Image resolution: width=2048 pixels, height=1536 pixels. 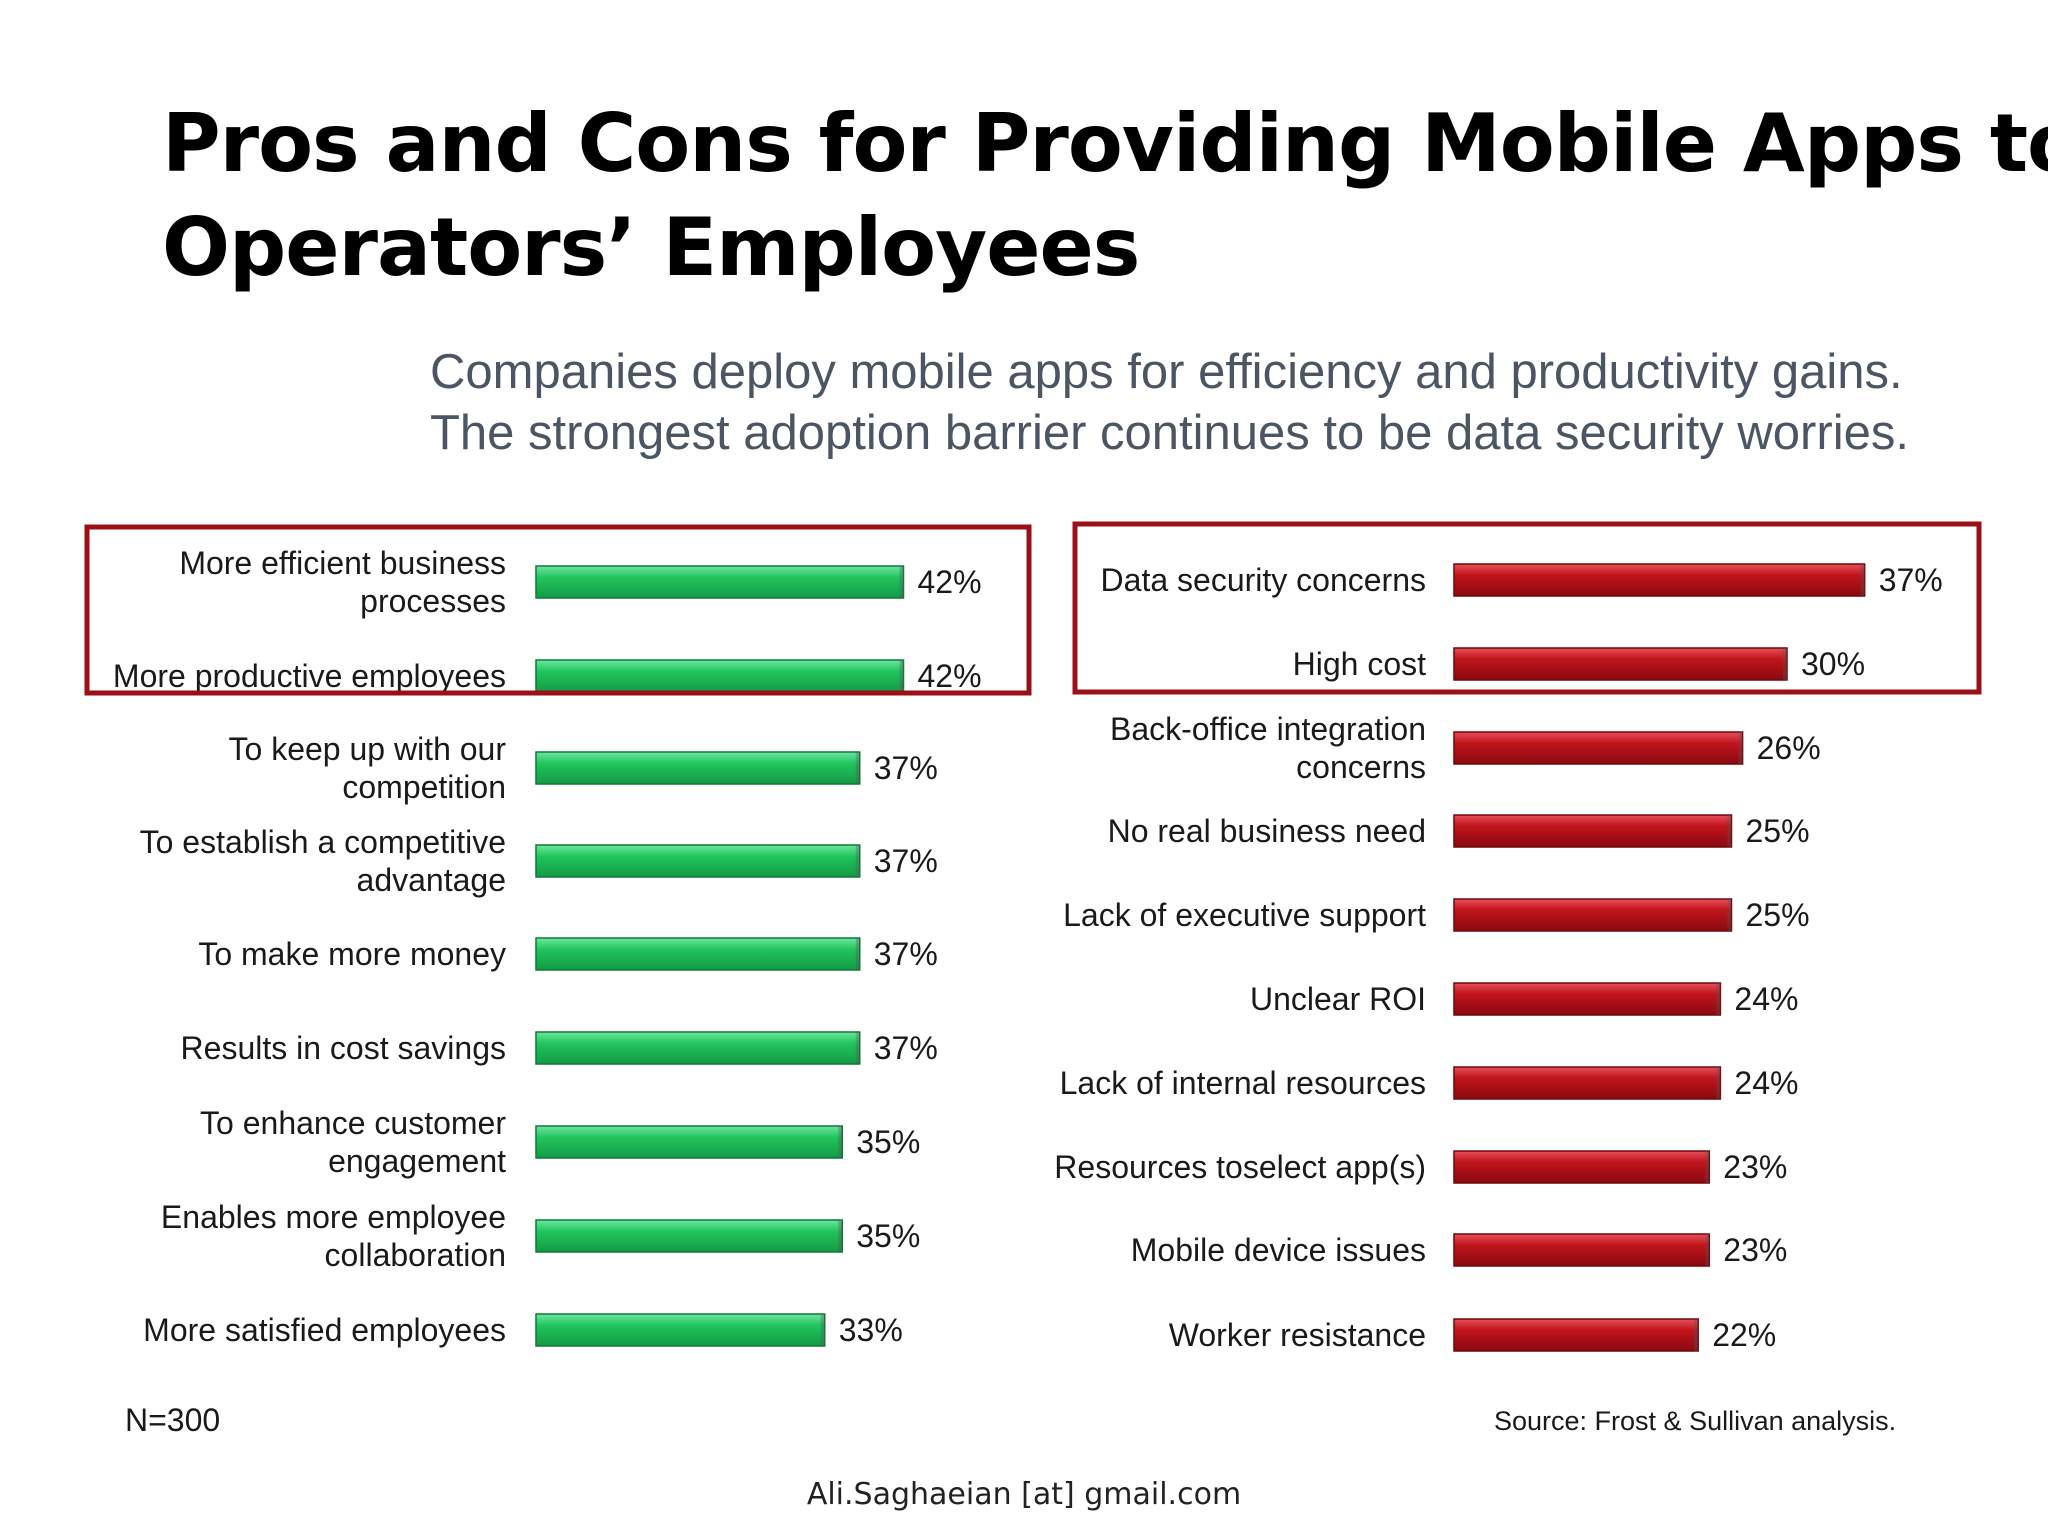 I want to click on pros-category-label-6-line-1: Results in cost savings, so click(x=343, y=1048).